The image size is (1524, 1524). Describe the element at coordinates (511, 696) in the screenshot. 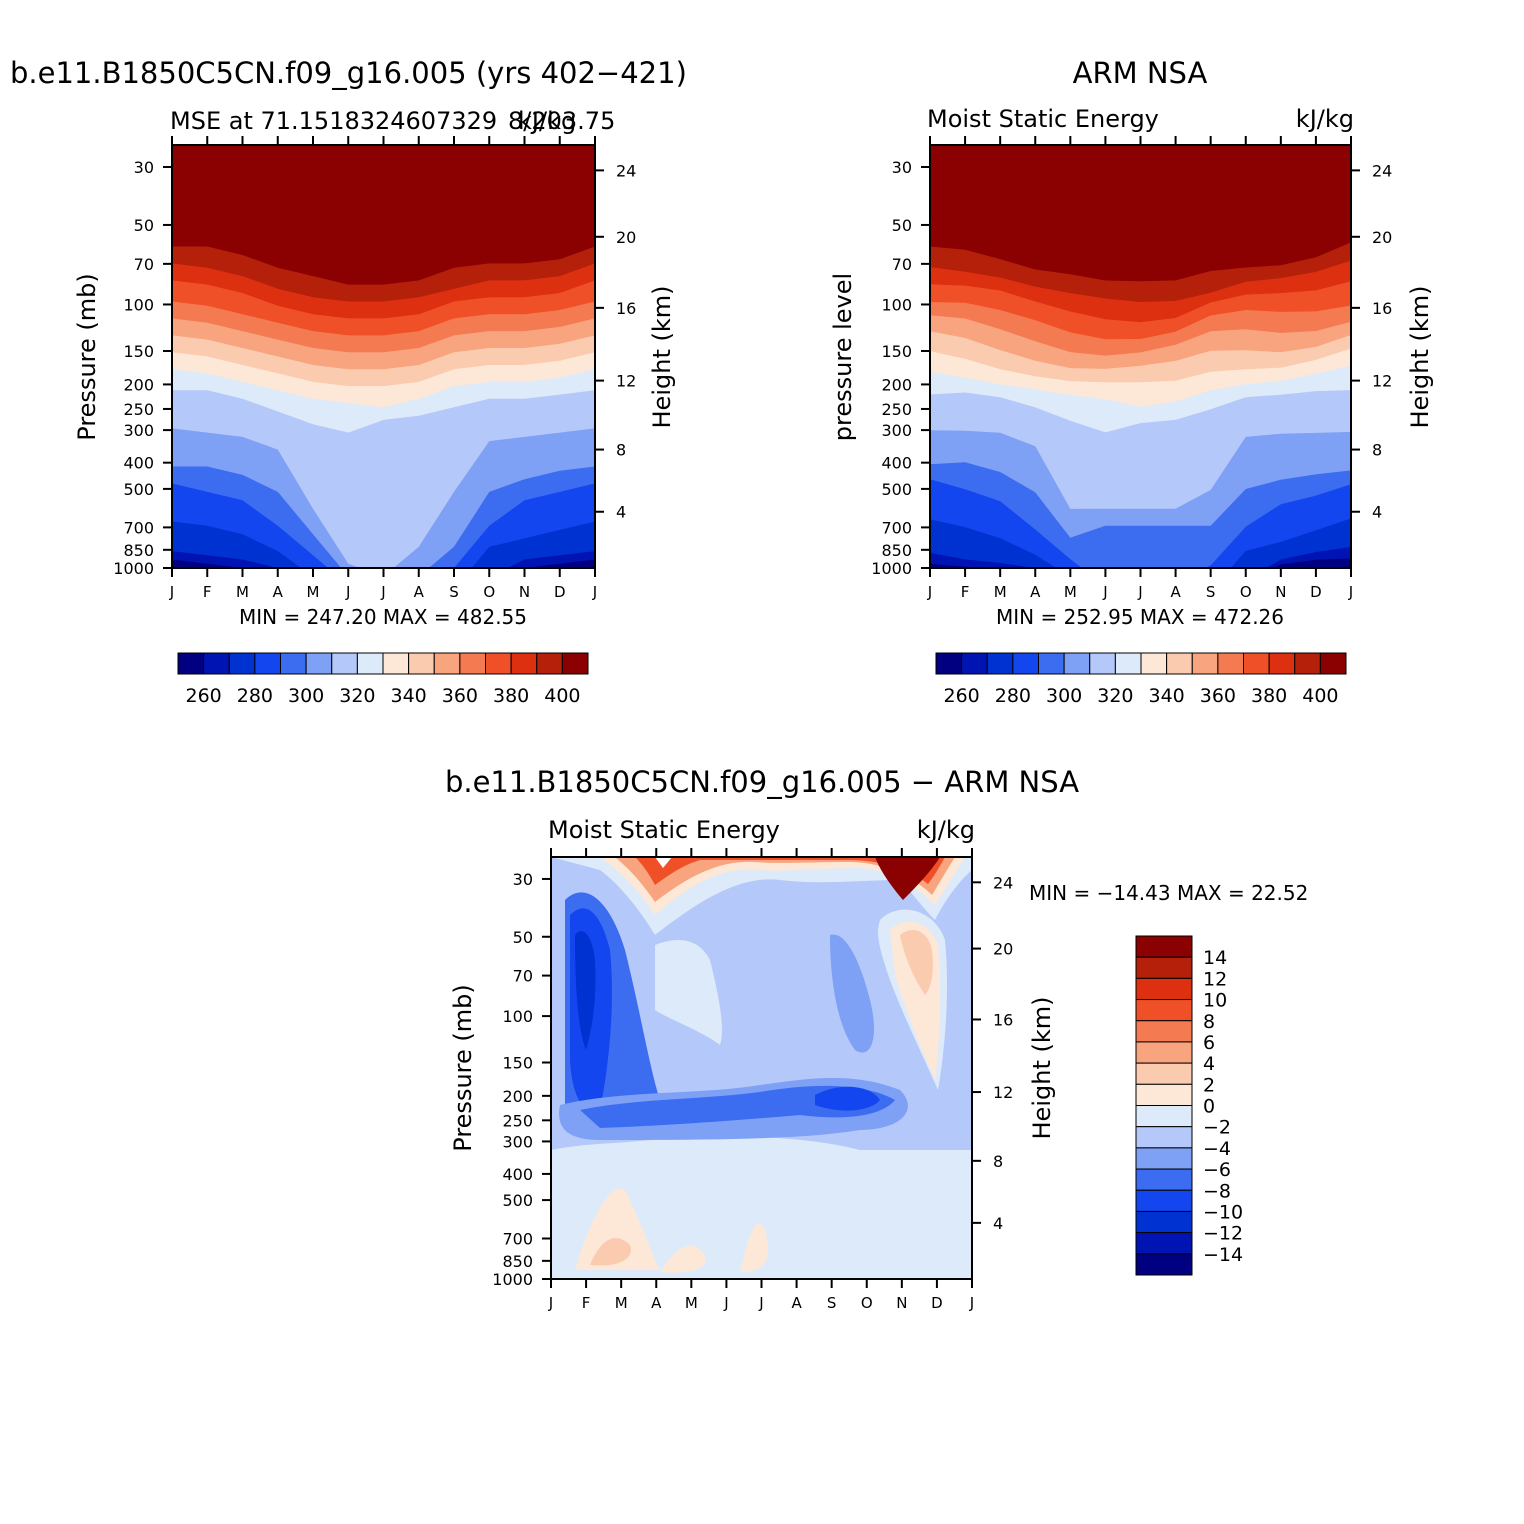

I see `colorbar-label: 380` at that location.